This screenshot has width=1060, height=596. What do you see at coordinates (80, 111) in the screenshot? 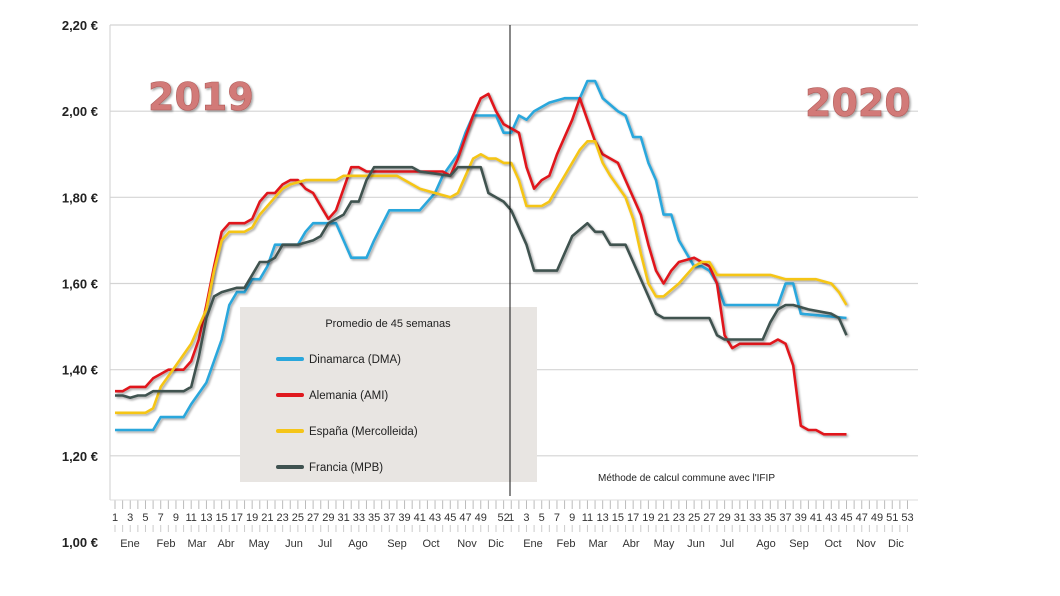
I see `y-tick-label: 2,00 €` at bounding box center [80, 111].